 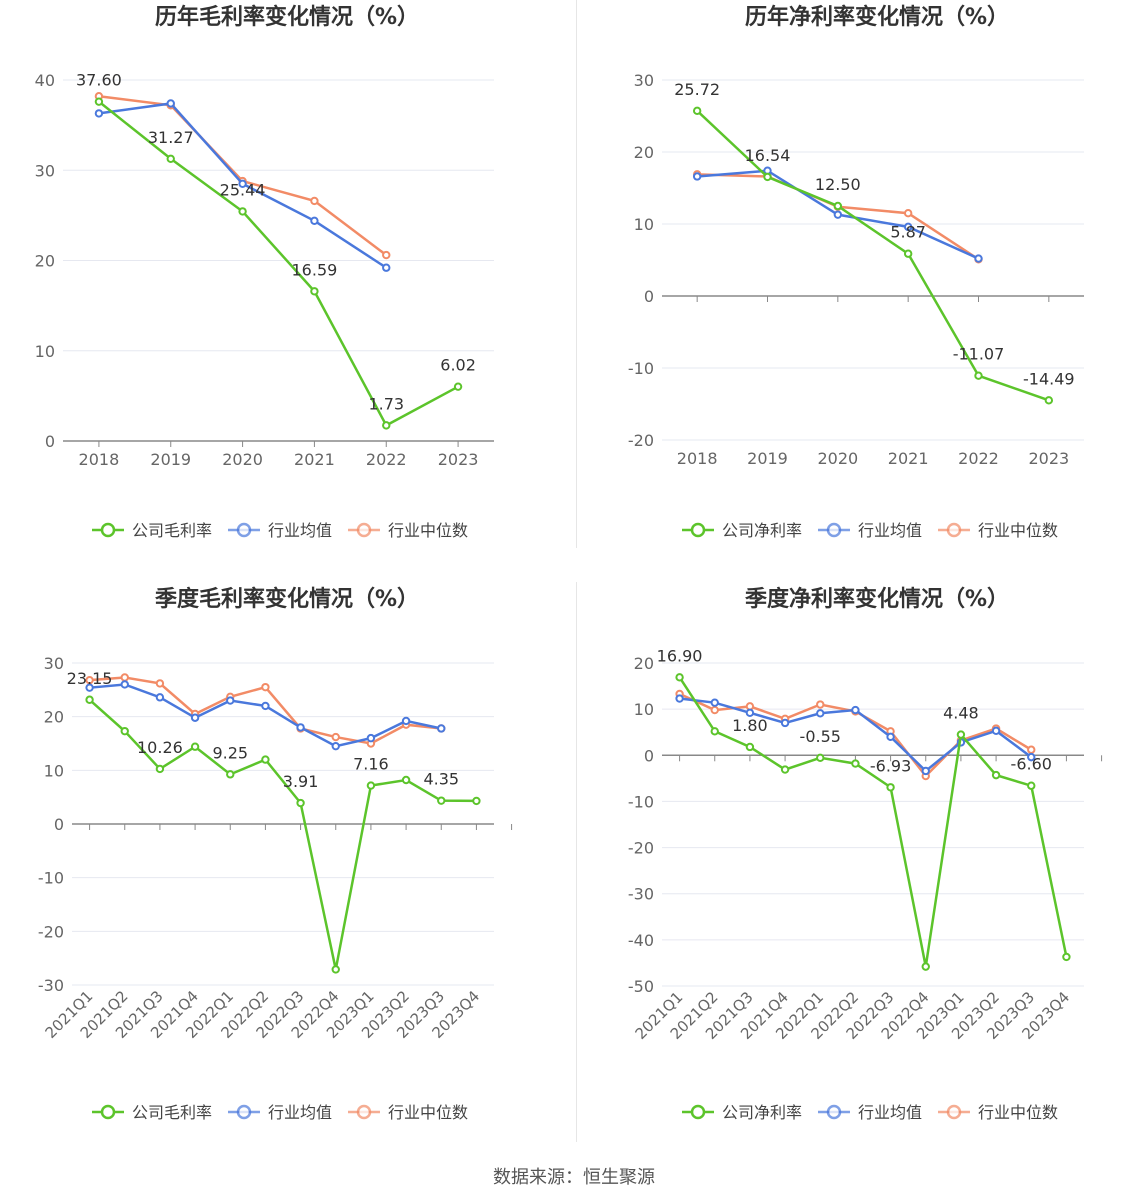 What do you see at coordinates (265, 715) in the screenshot?
I see `series-line-industry_avg` at bounding box center [265, 715].